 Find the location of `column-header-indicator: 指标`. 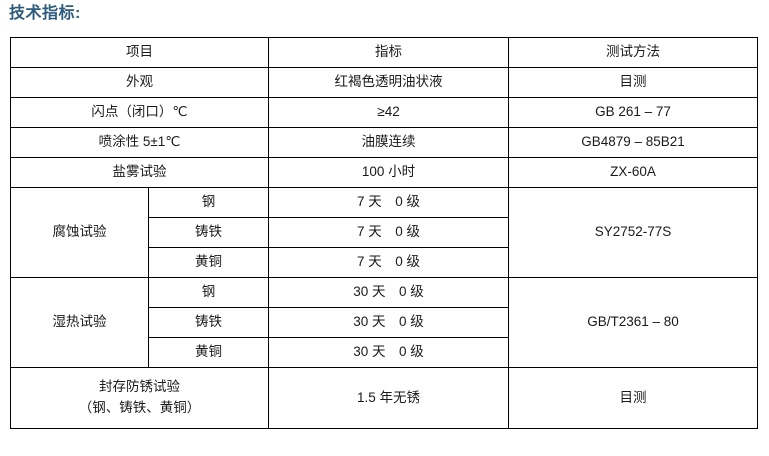

column-header-indicator: 指标 is located at coordinates (388, 52).